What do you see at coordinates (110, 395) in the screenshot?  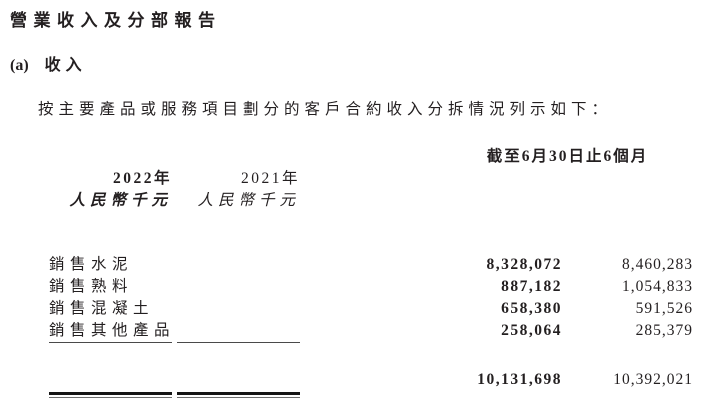 I see `double-rule-2022` at bounding box center [110, 395].